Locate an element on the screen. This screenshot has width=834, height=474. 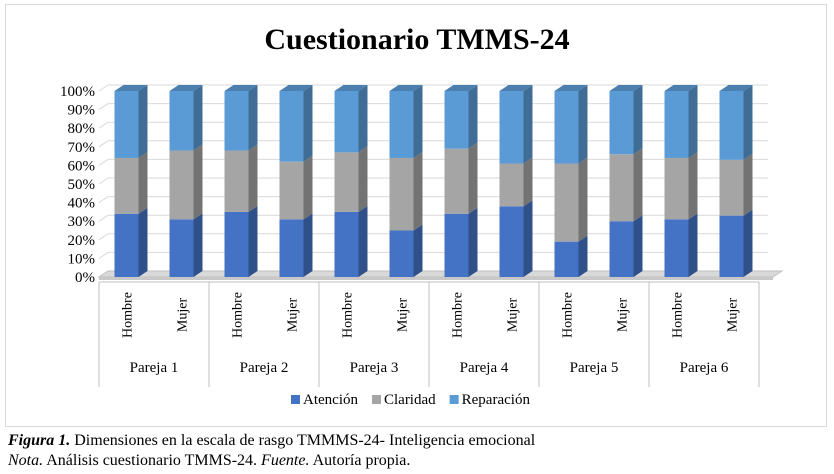
y-tick-label: 80% is located at coordinates (82, 129).